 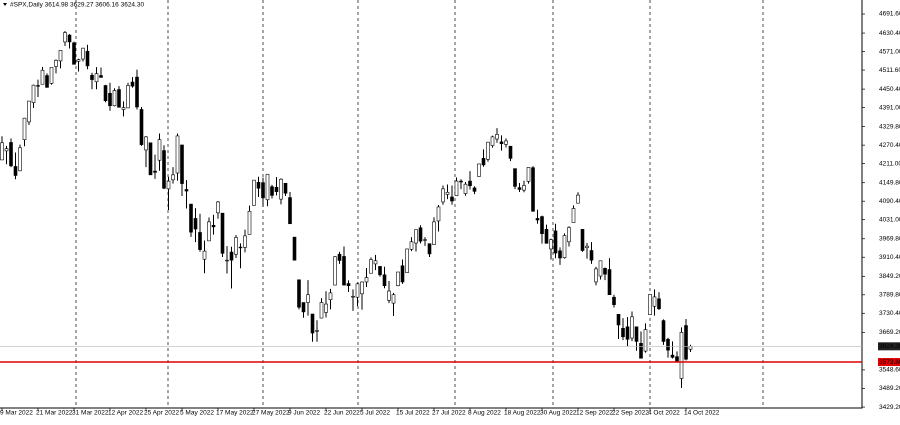 What do you see at coordinates (889, 201) in the screenshot?
I see `y-tick-label: 4090.40` at bounding box center [889, 201].